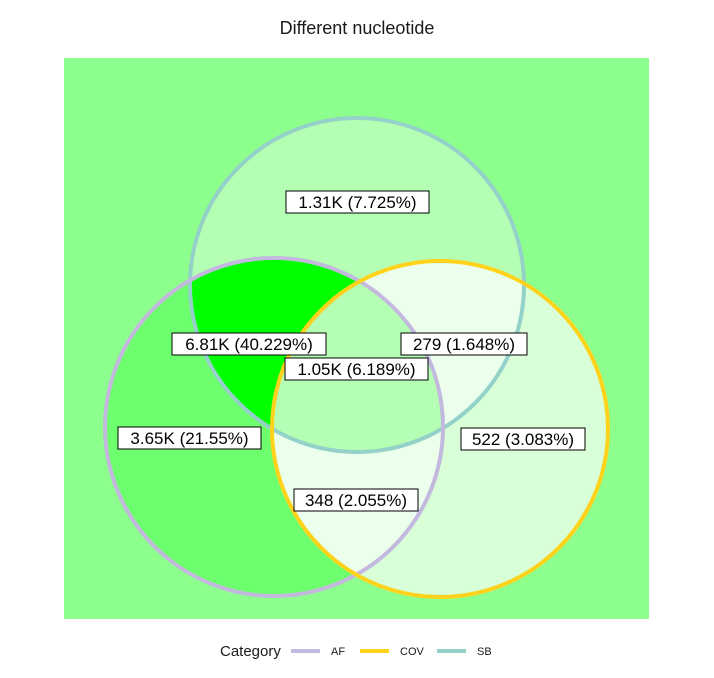  I want to click on svg-text: 279 (1.648%), so click(464, 344).